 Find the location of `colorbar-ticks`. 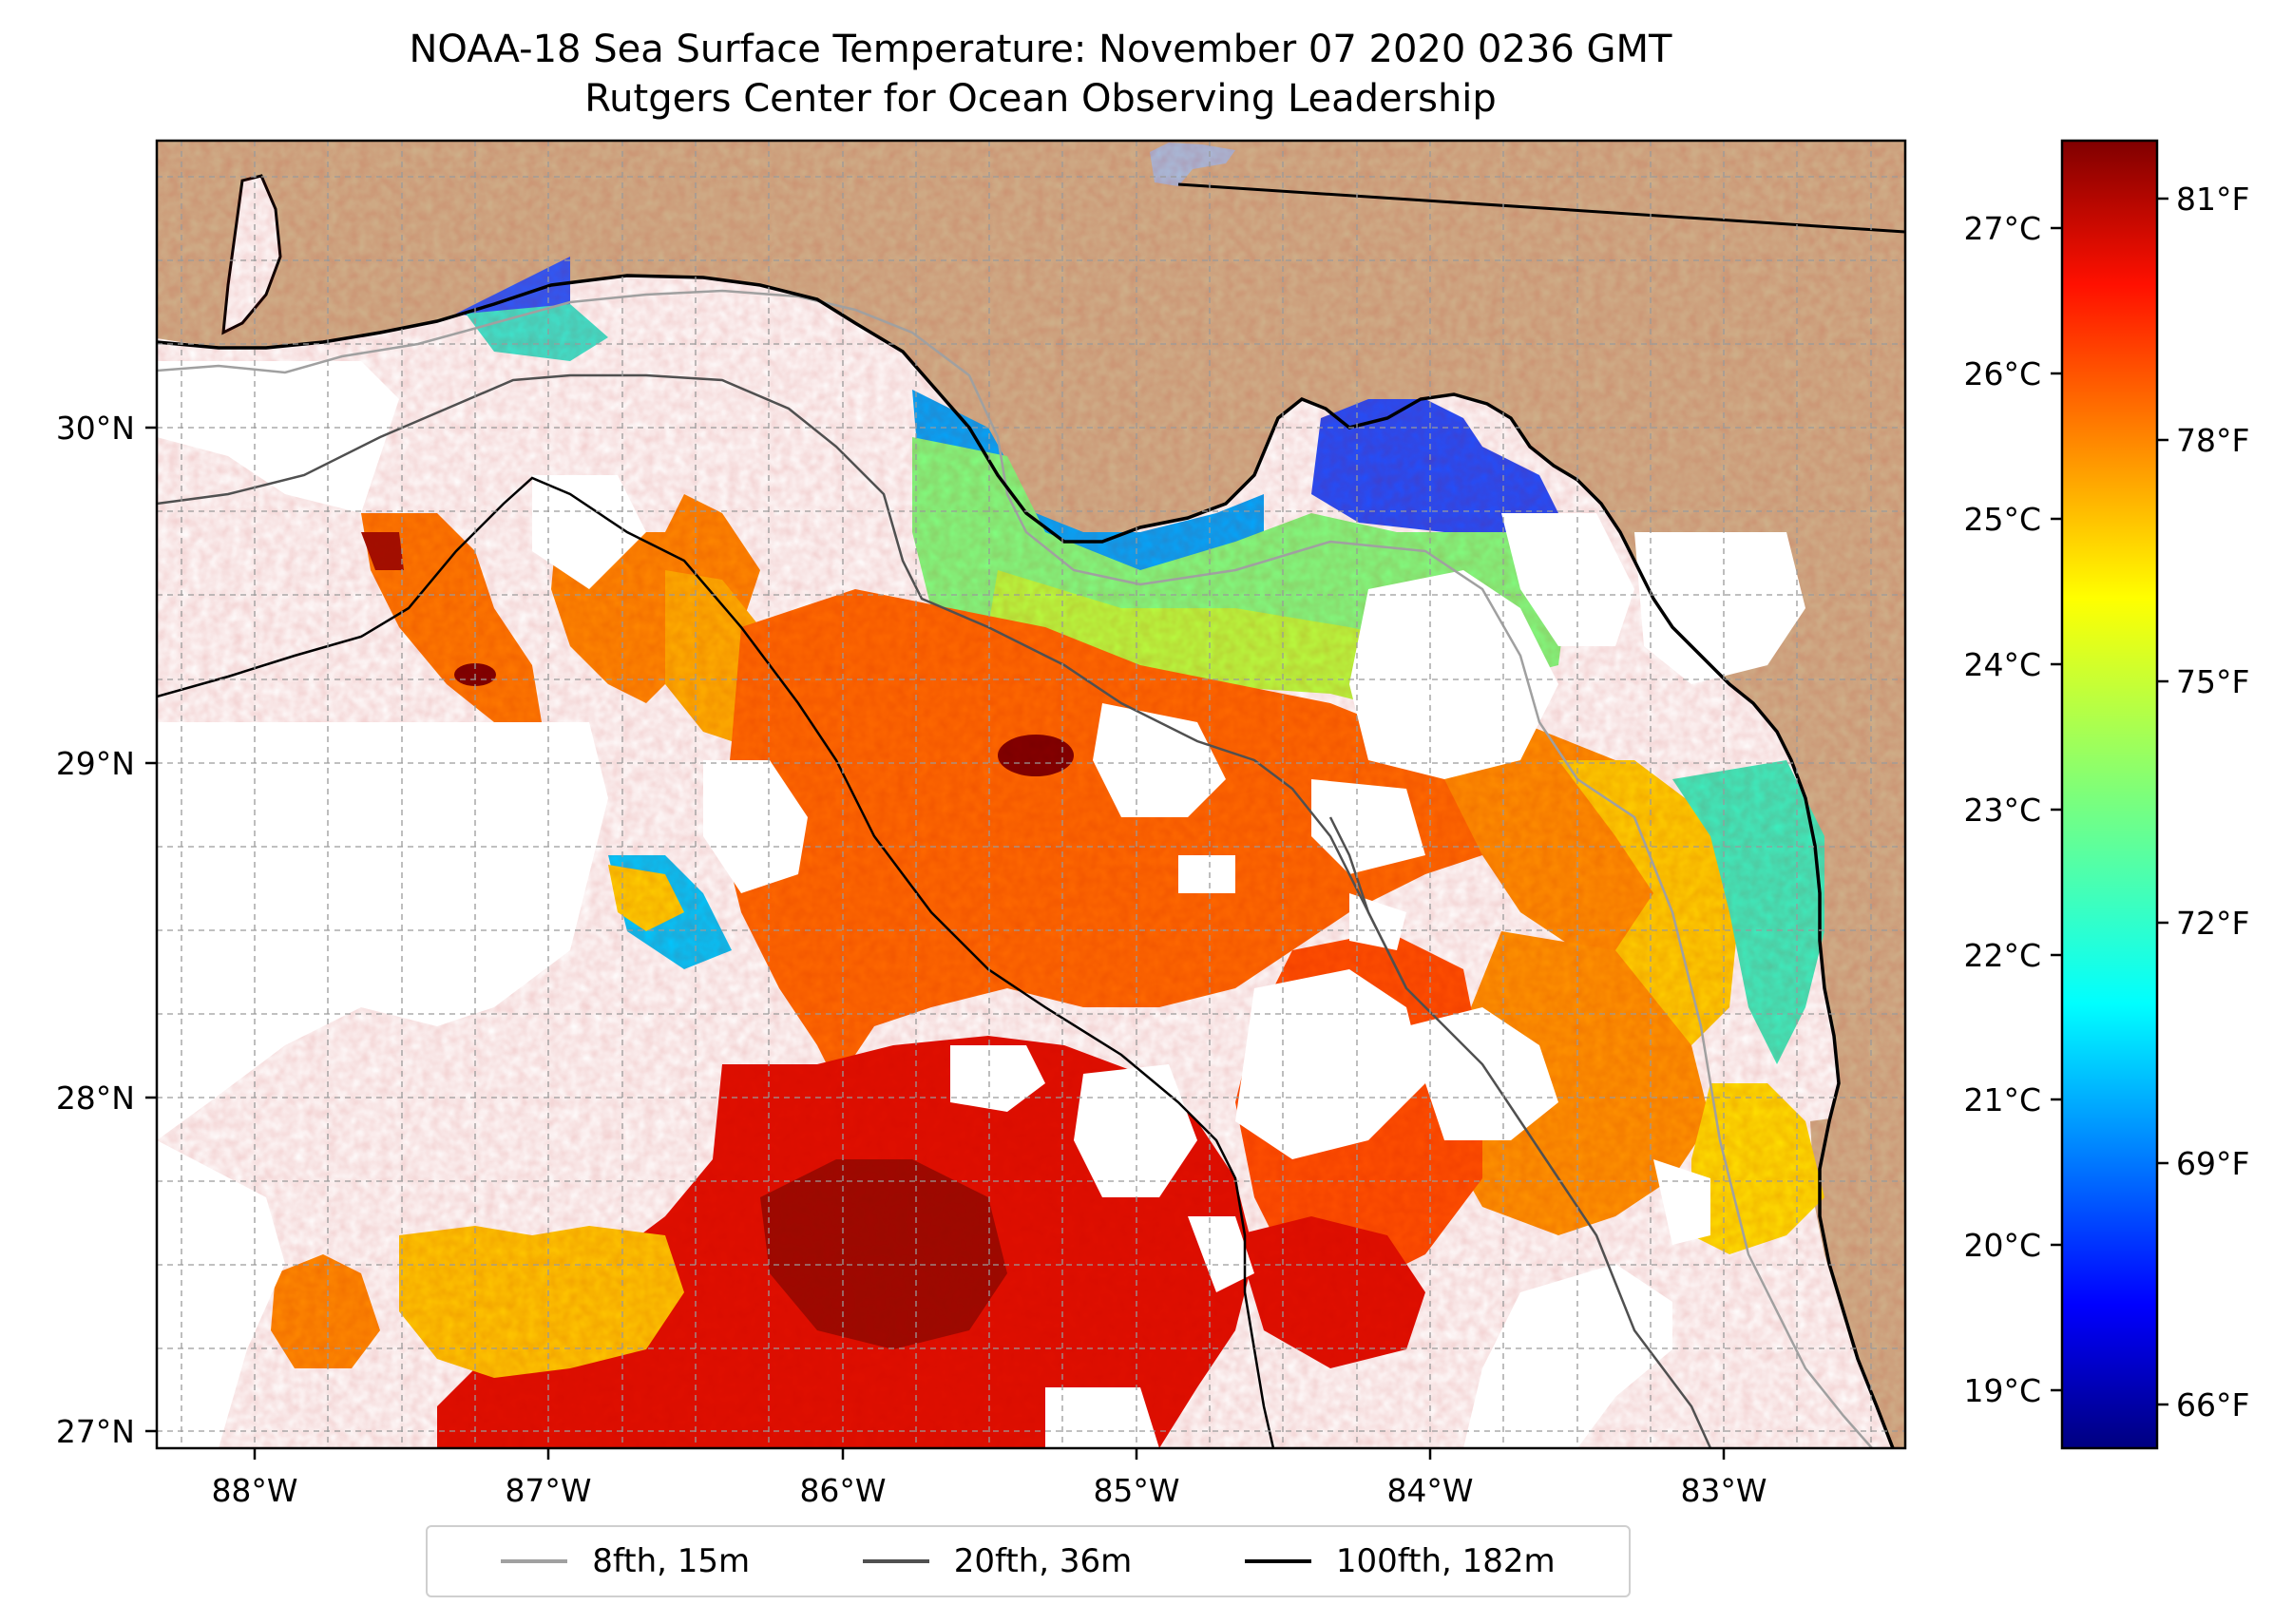

colorbar-ticks is located at coordinates (2109, 801).